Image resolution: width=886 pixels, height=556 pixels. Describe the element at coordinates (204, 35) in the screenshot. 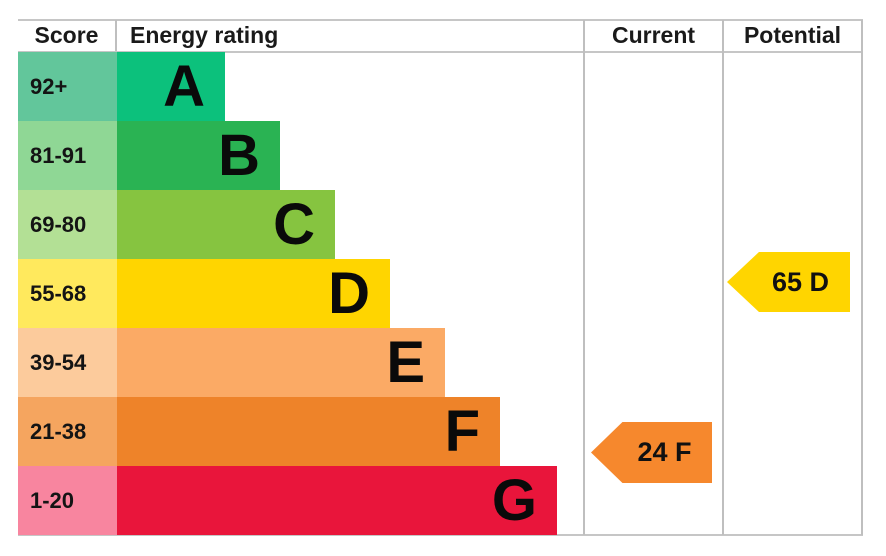

I see `energy-rating-column-header: Energy rating` at that location.